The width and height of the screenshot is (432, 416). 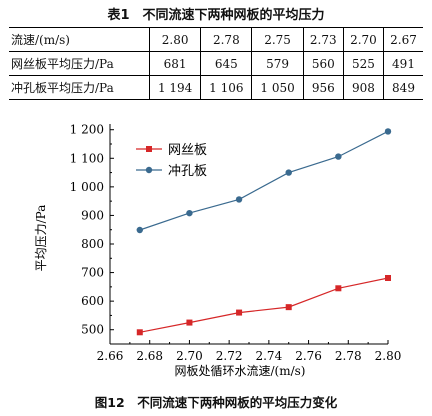 What do you see at coordinates (323, 87) in the screenshot?
I see `table-cell: 956` at bounding box center [323, 87].